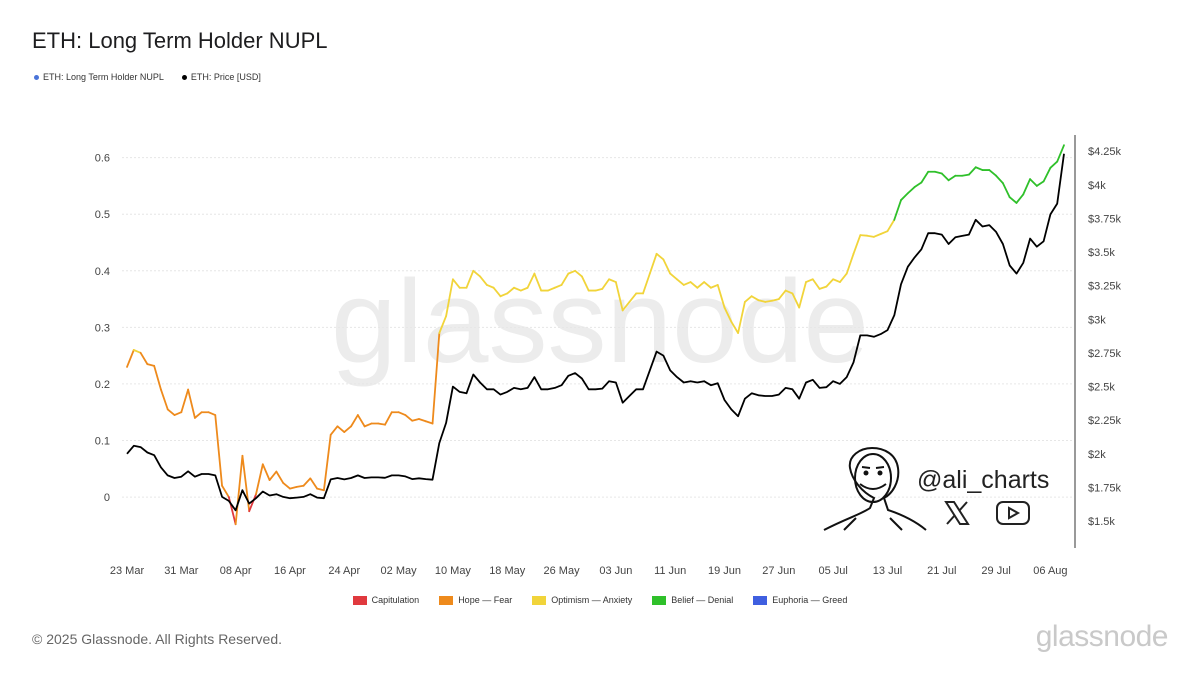  Describe the element at coordinates (1105, 421) in the screenshot. I see `y-right-tick-label: $2.25k` at that location.